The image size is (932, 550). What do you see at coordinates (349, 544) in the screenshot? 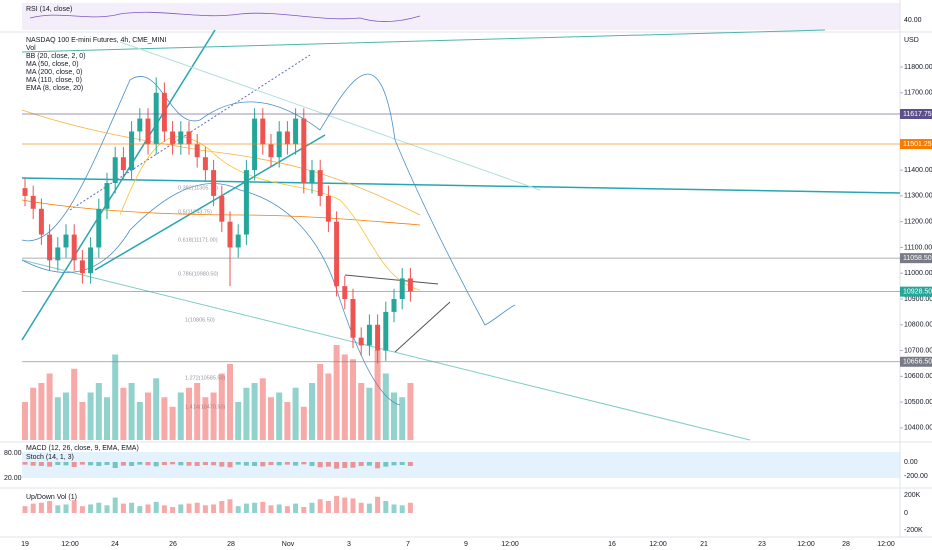
I see `x-tick-label: 3` at bounding box center [349, 544].